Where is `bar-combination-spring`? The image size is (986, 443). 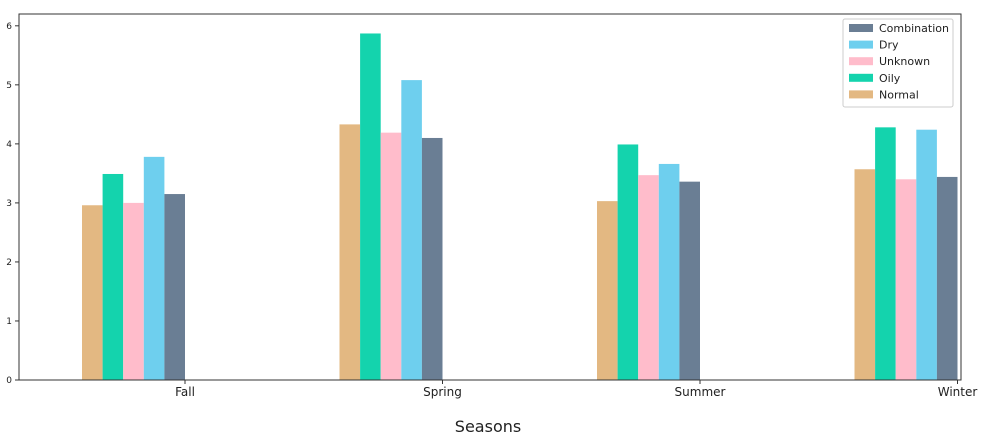
bar-combination-spring is located at coordinates (432, 258).